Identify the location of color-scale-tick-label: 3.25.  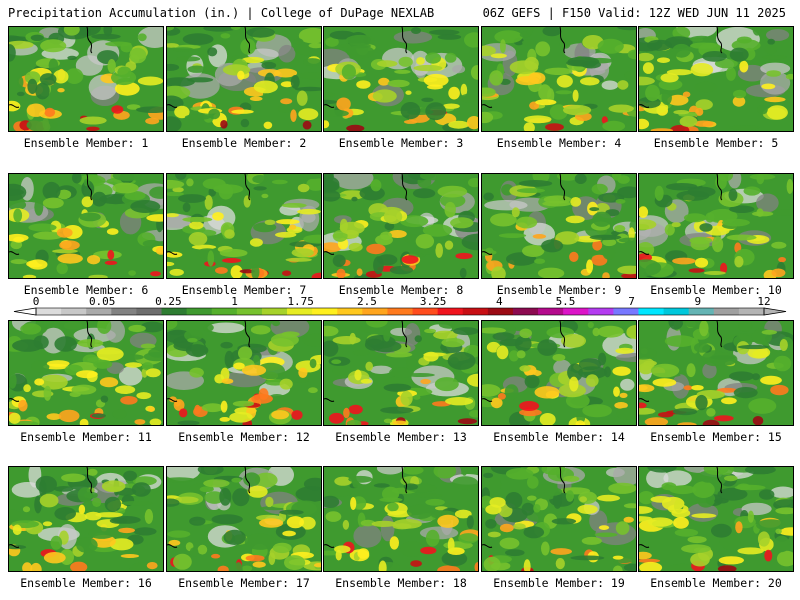
(433, 301).